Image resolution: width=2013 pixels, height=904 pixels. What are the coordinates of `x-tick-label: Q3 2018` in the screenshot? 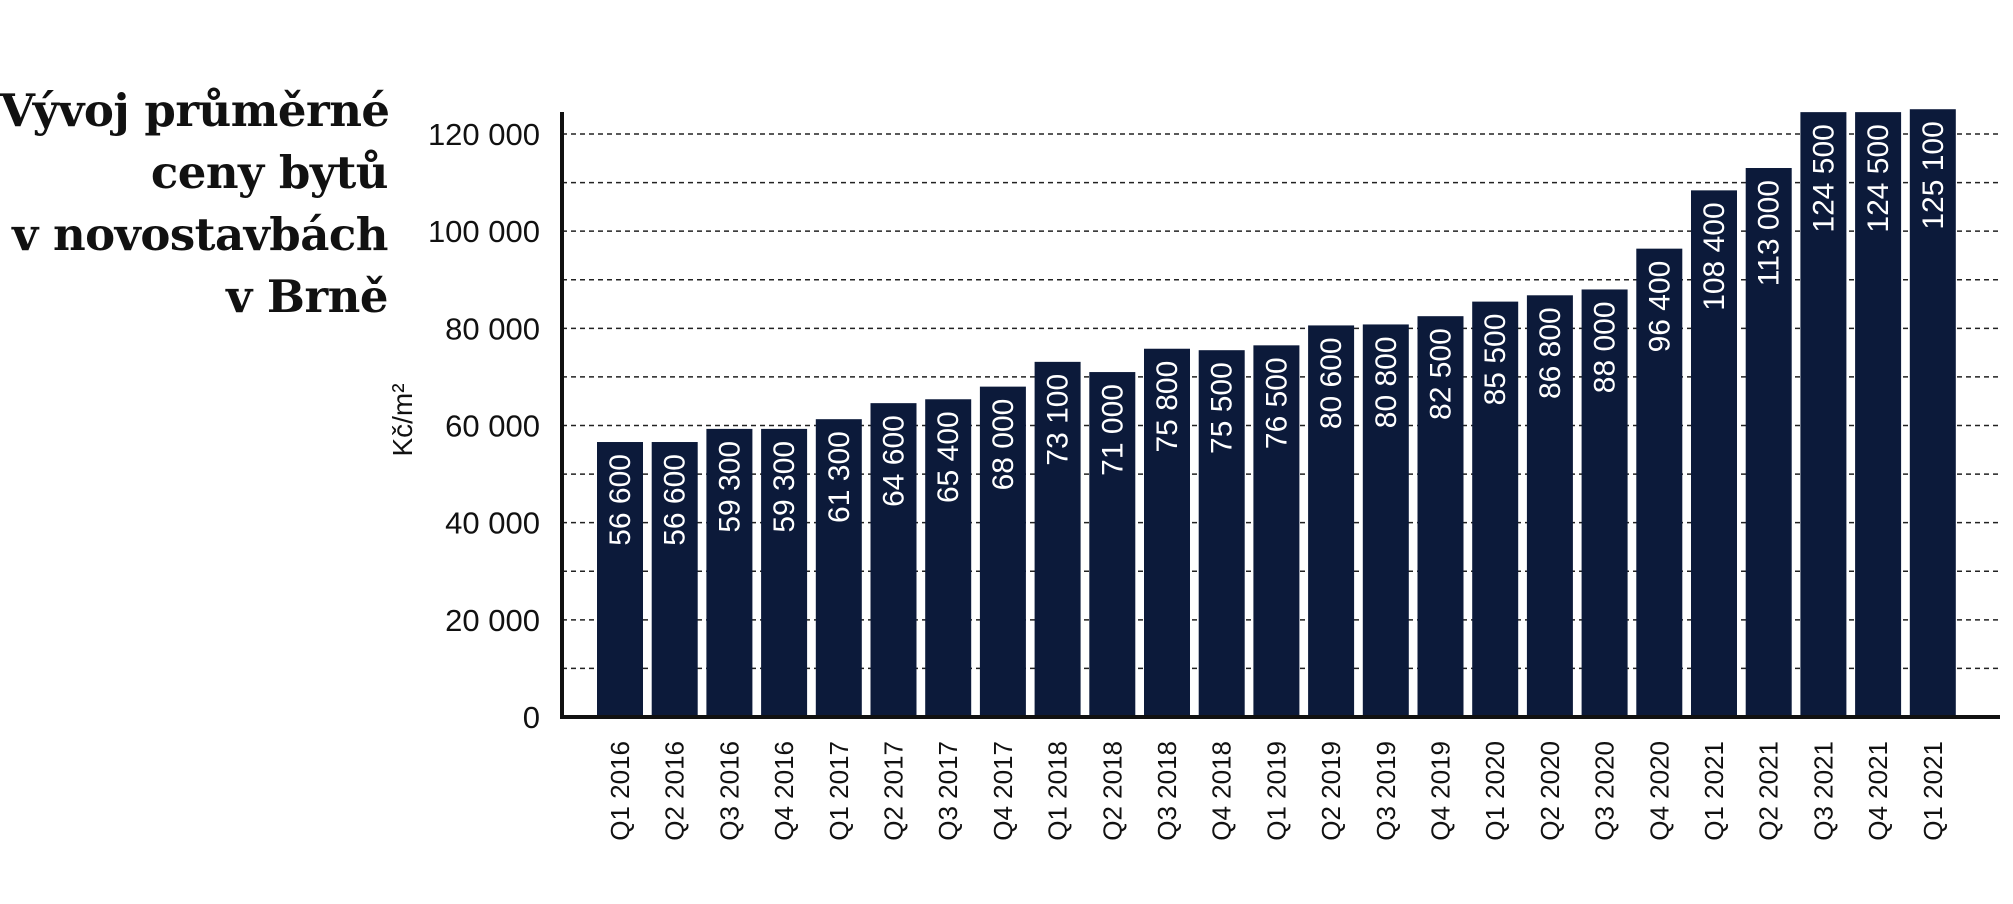 It's located at (1167, 791).